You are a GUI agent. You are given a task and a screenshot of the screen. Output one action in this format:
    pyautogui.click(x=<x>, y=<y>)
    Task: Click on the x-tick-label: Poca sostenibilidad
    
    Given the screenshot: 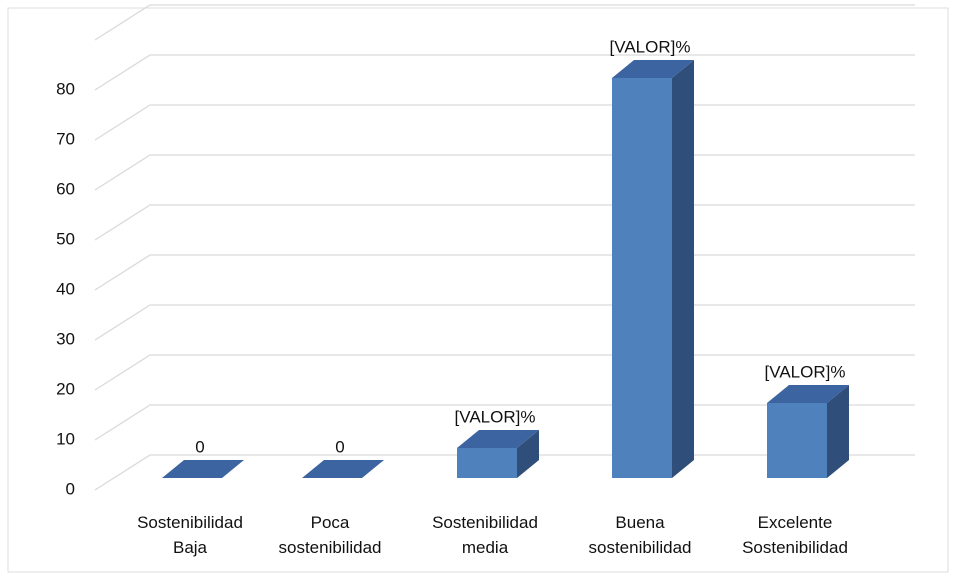 What is the action you would take?
    pyautogui.click(x=330, y=535)
    